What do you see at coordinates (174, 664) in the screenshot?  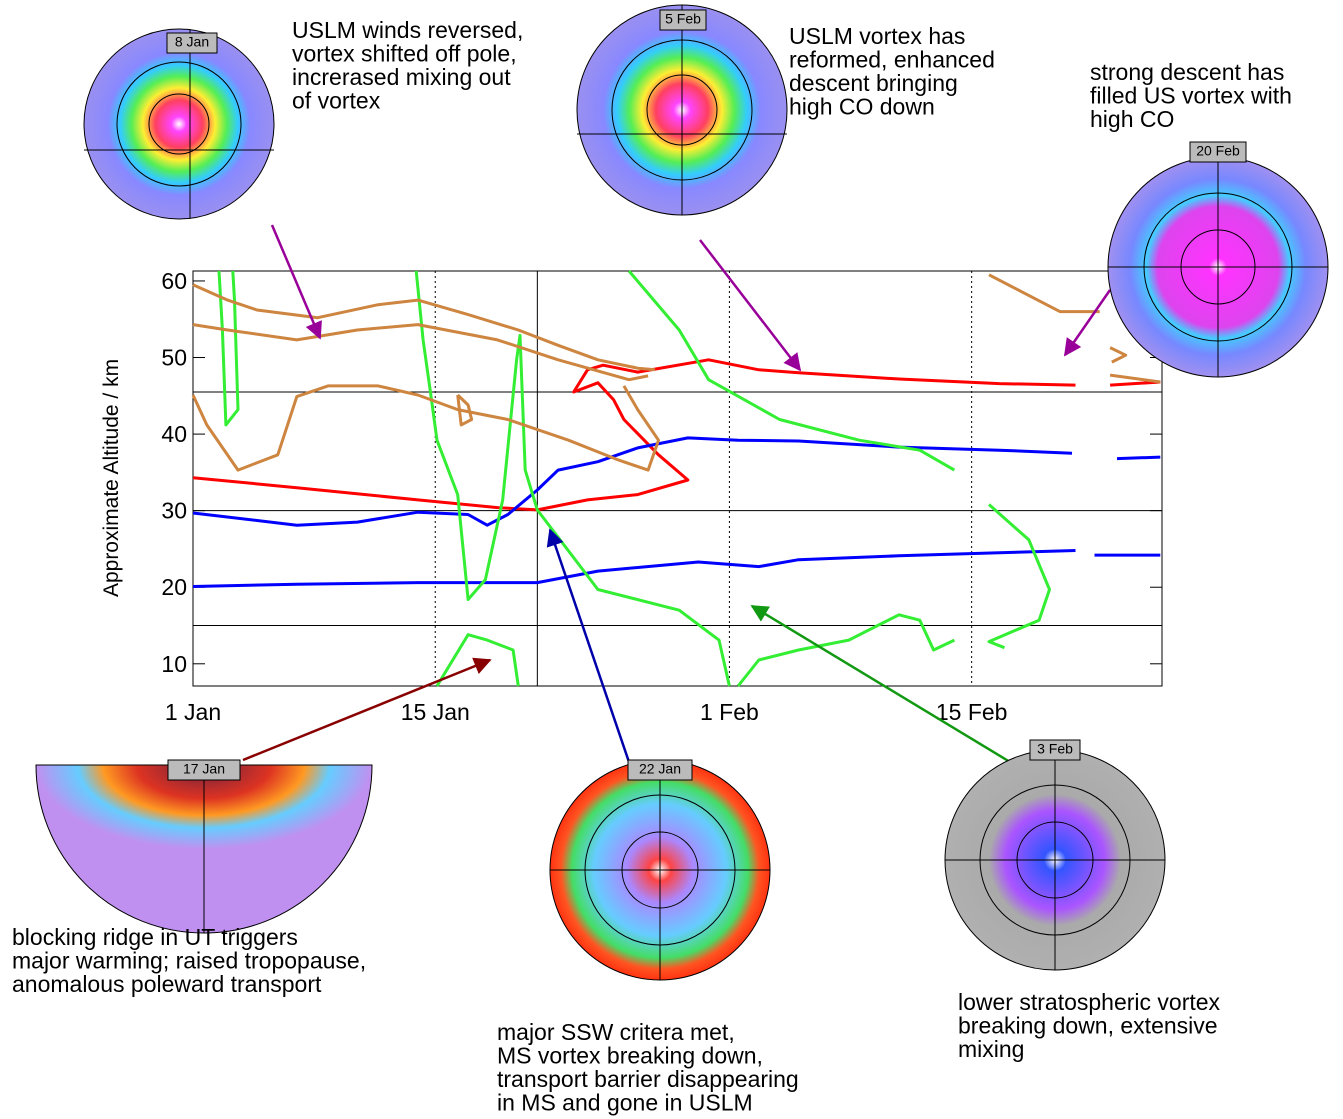 I see `y-tick-label: 10` at bounding box center [174, 664].